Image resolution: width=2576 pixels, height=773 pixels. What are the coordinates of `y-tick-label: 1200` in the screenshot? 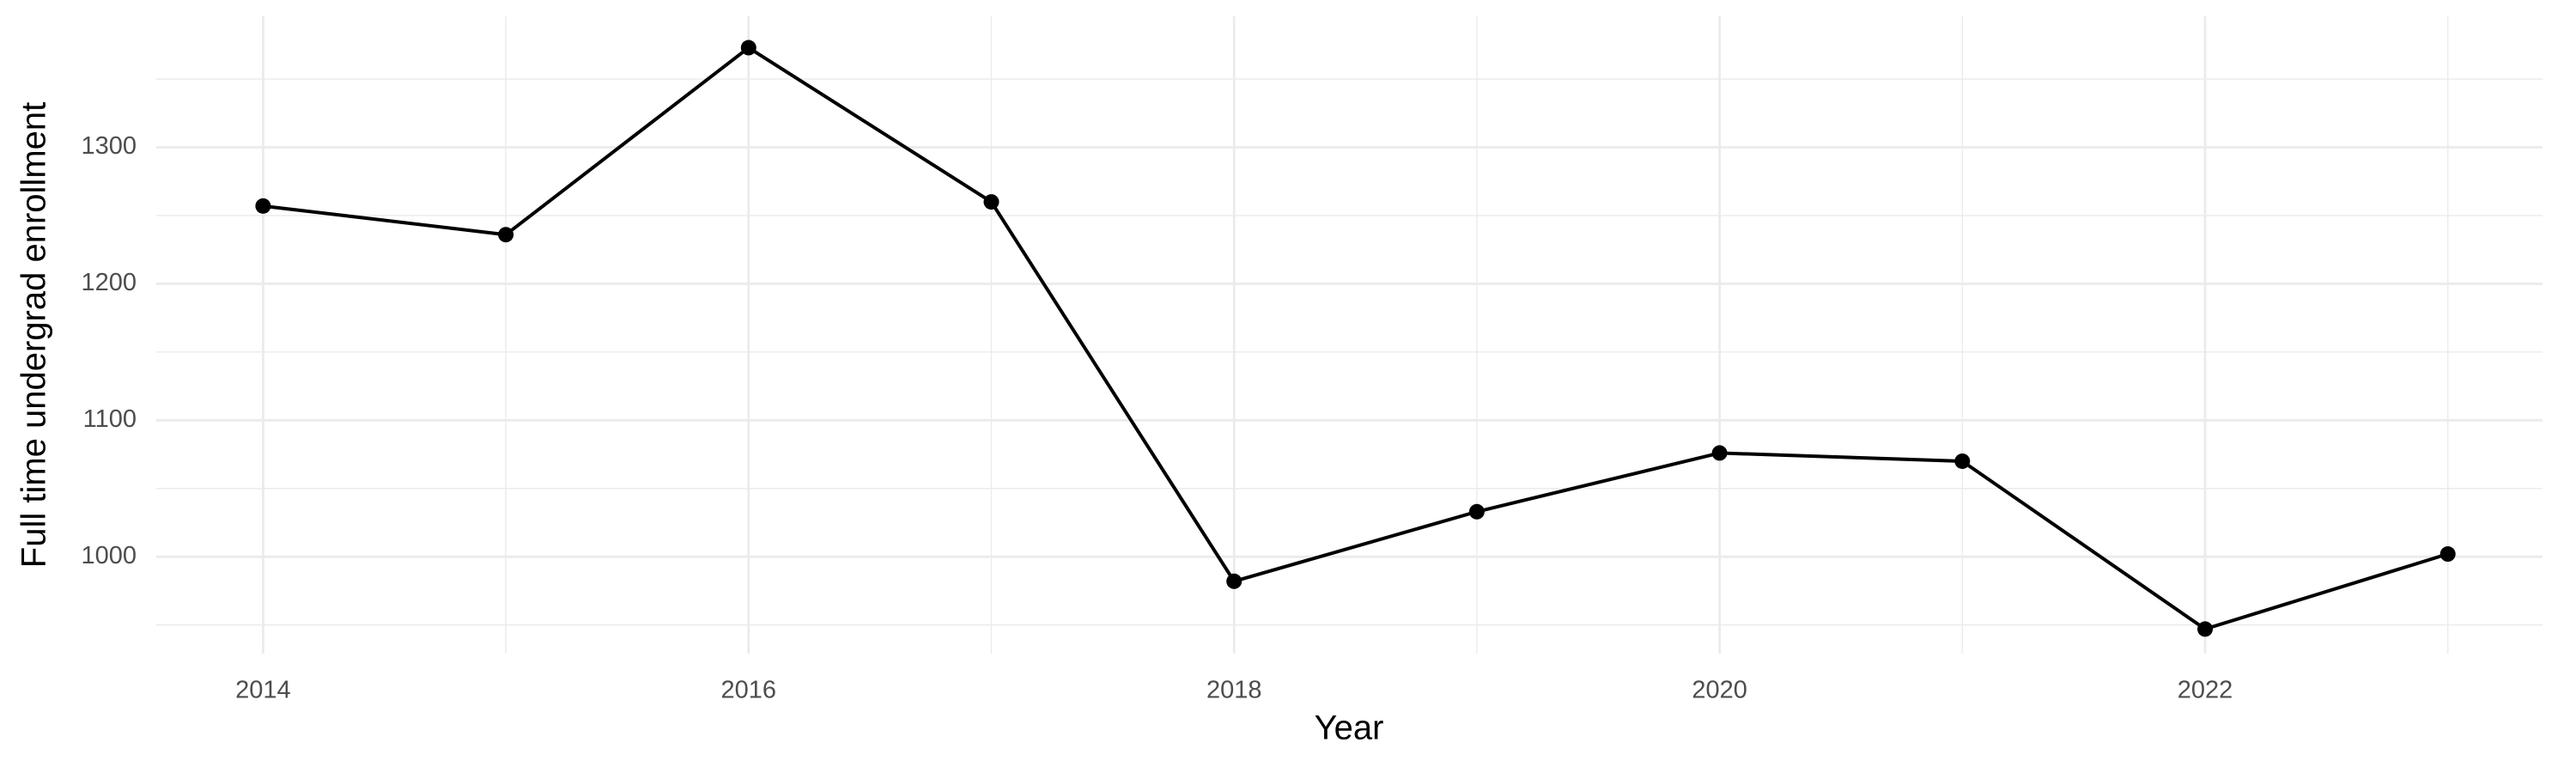 It's located at (109, 282).